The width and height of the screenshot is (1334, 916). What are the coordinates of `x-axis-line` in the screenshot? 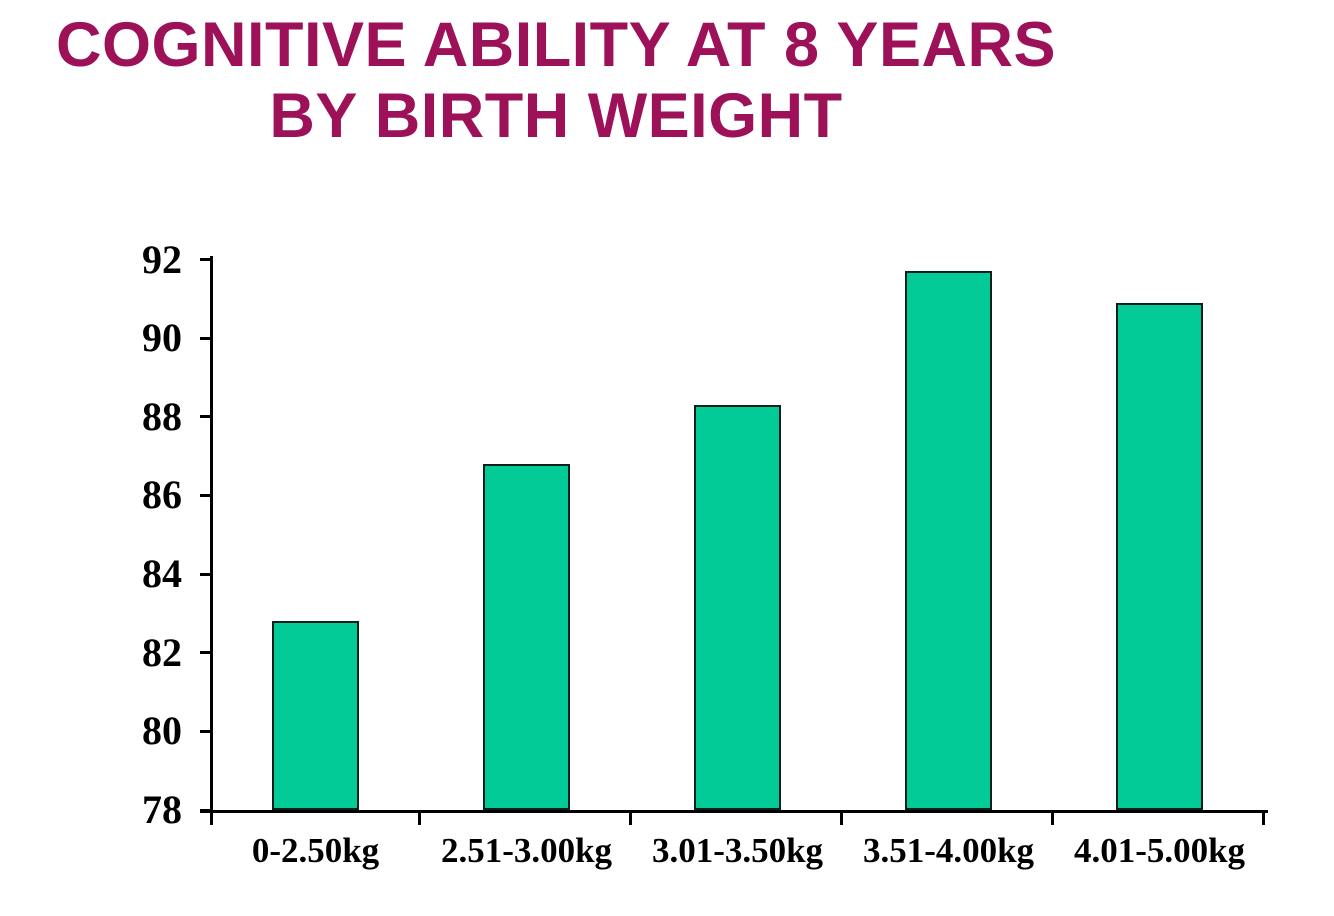 It's located at (734, 811).